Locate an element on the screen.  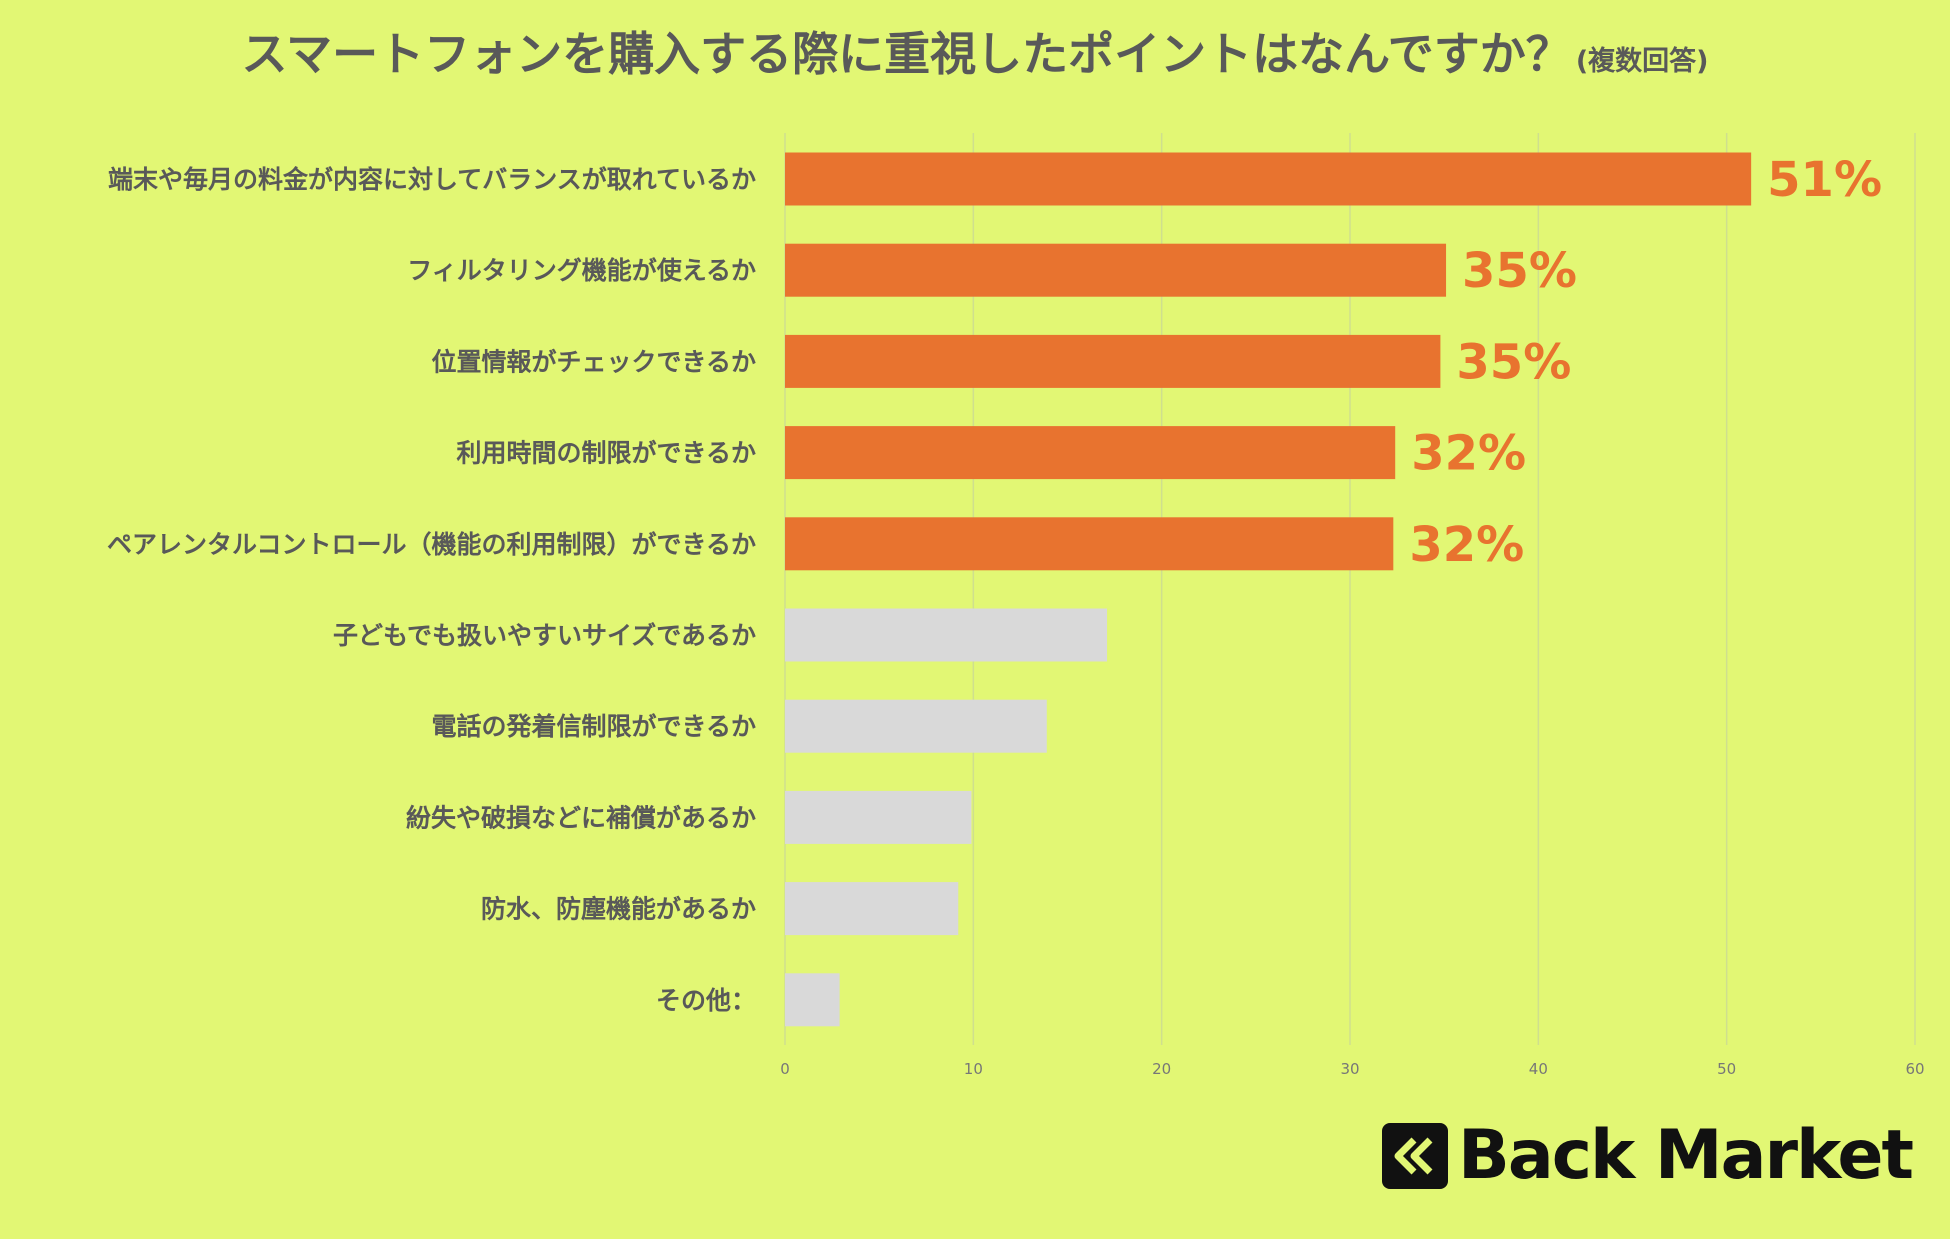
category-label: 電話の発着信制限ができるか is located at coordinates (593, 726).